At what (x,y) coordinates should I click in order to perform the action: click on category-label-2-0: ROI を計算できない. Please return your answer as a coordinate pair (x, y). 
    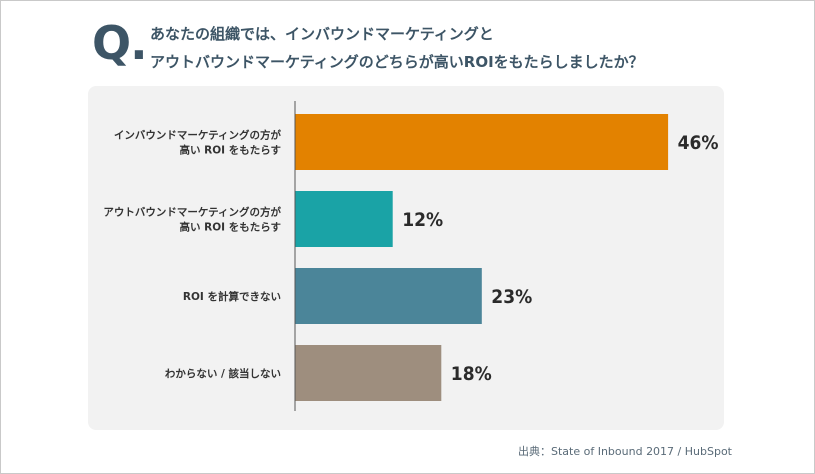
    Looking at the image, I should click on (232, 296).